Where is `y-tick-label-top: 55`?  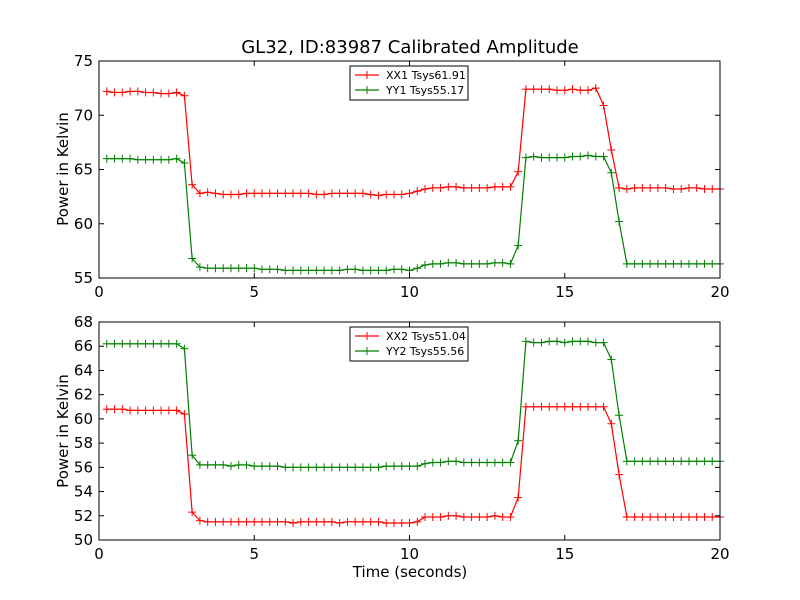
y-tick-label-top: 55 is located at coordinates (83, 278).